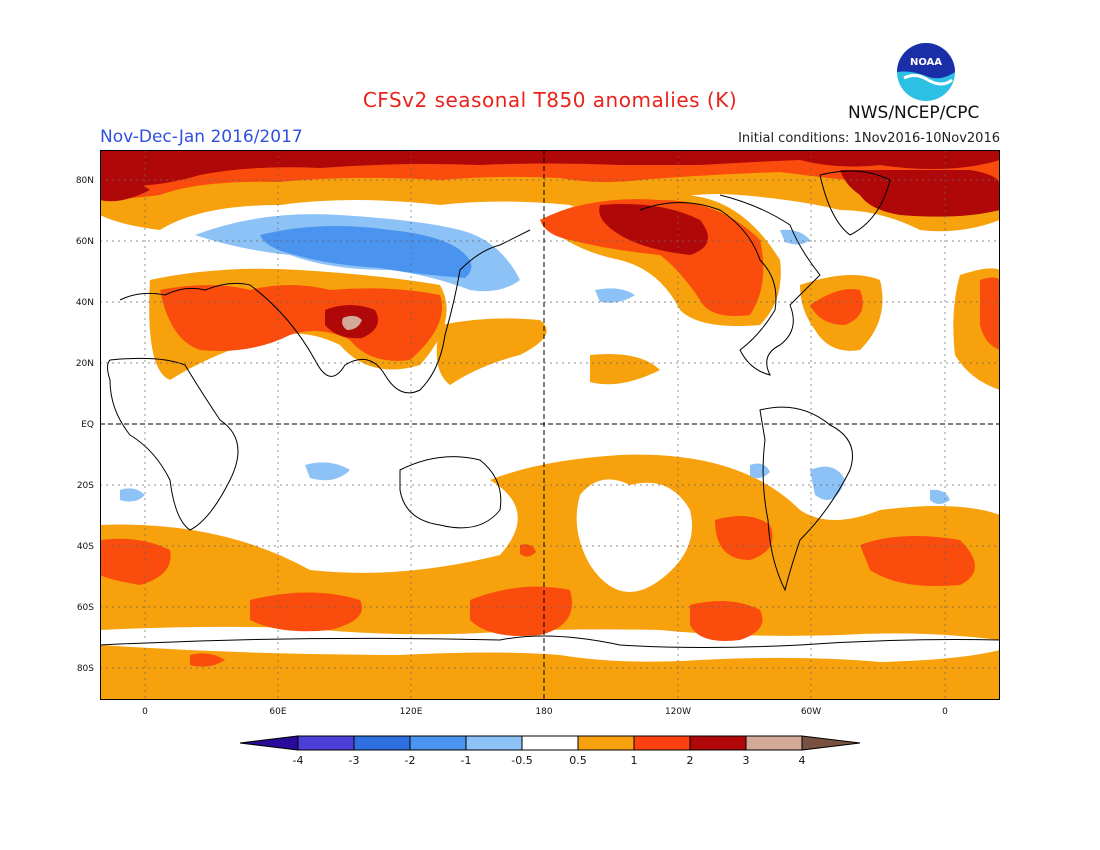 This screenshot has height=850, width=1100. I want to click on lon-label: 60W, so click(811, 712).